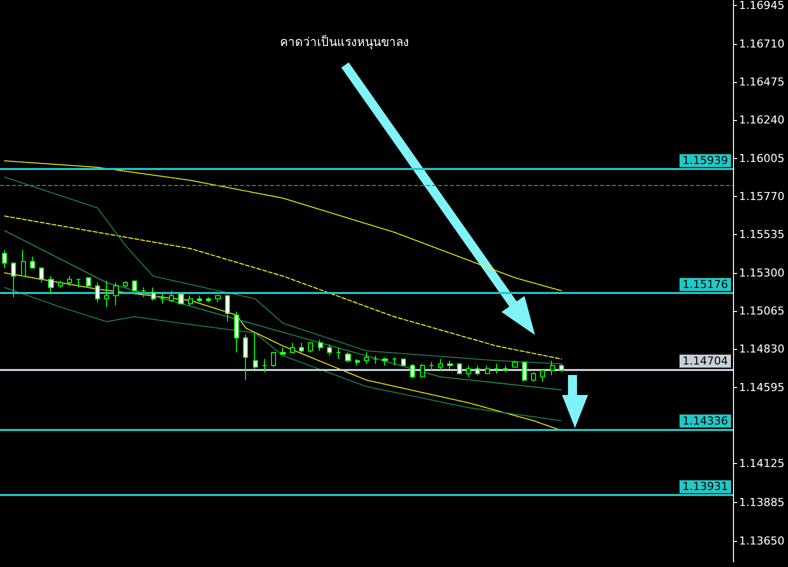 This screenshot has height=567, width=788. What do you see at coordinates (344, 42) in the screenshot?
I see `annotation: คาดว่าเป็นแรงหนุนขาลง` at bounding box center [344, 42].